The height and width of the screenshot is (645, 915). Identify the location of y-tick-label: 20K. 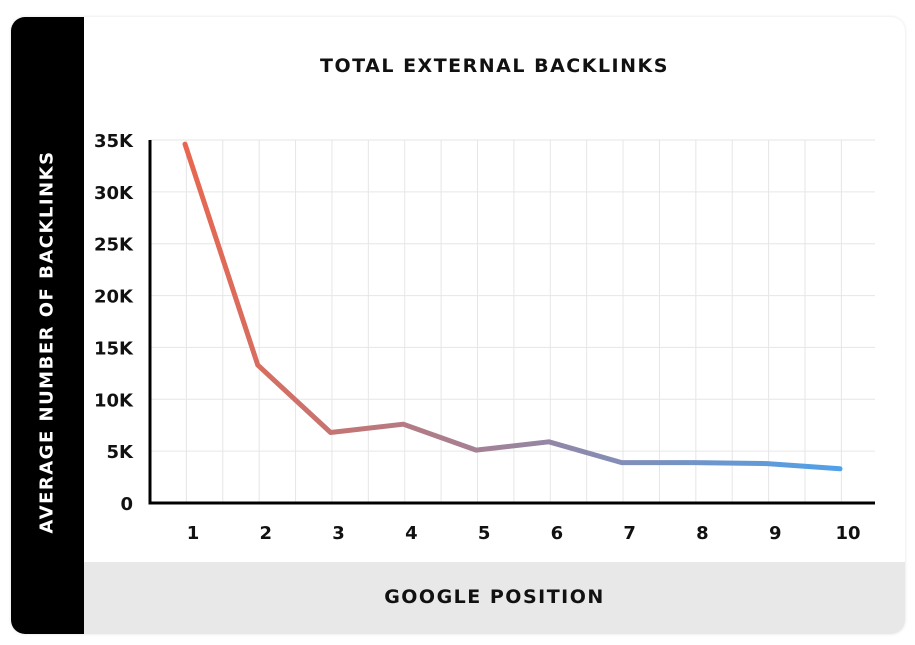
(114, 297).